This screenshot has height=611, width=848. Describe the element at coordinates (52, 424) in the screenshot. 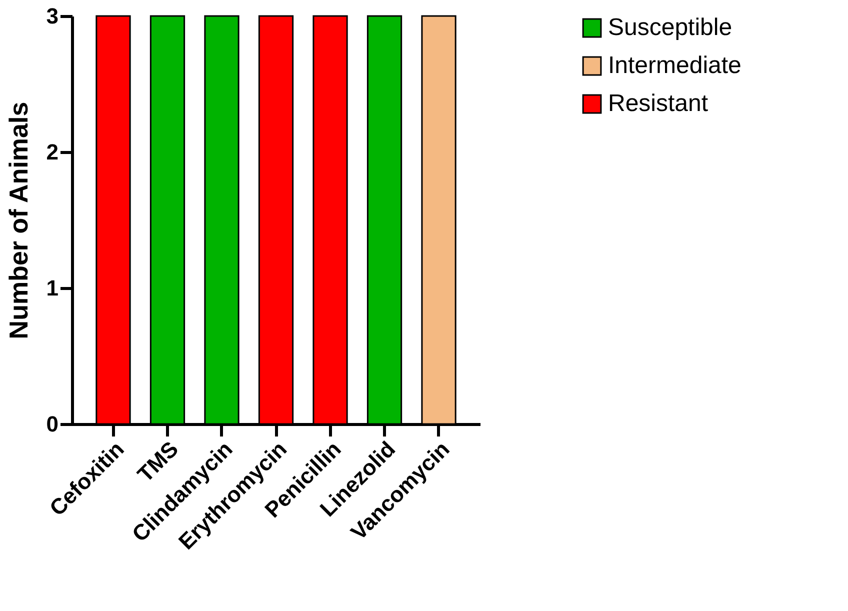

I see `y-tick-label: 0` at that location.